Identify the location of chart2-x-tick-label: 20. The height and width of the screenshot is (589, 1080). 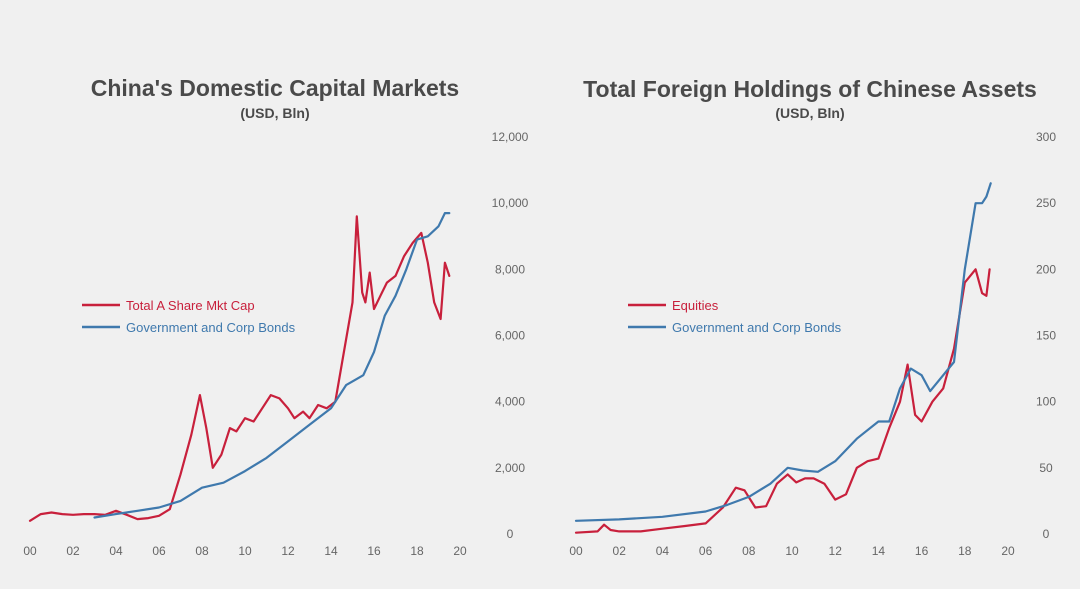
(1008, 551).